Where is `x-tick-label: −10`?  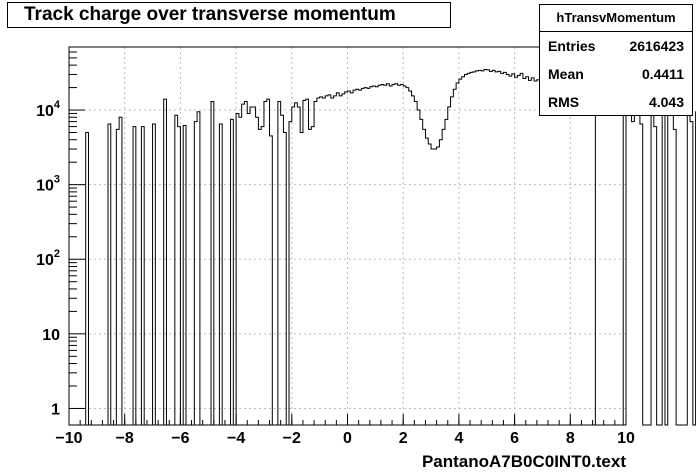 x-tick-label: −10 is located at coordinates (68, 438).